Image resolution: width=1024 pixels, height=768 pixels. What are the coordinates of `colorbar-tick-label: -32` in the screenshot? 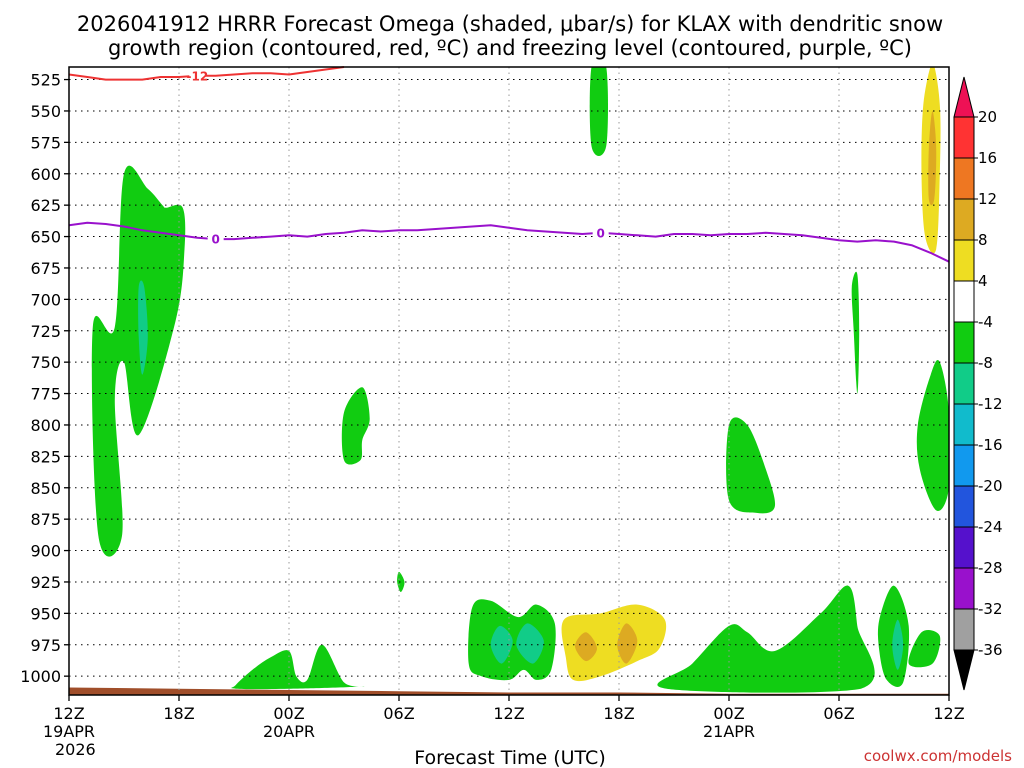 It's located at (990, 609).